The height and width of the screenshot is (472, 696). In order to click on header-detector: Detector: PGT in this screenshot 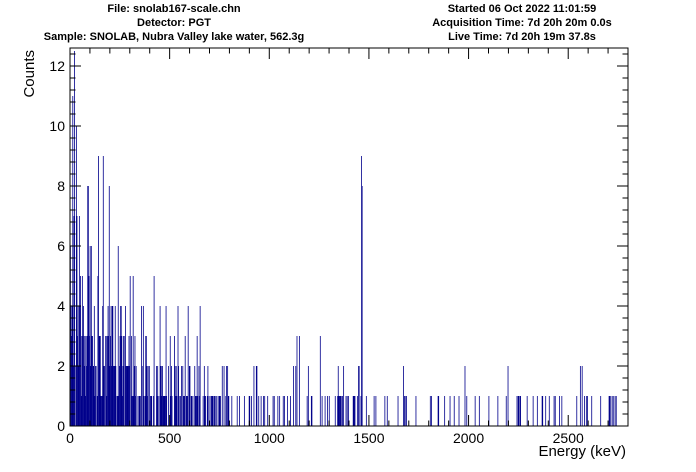, I will do `click(174, 23)`.